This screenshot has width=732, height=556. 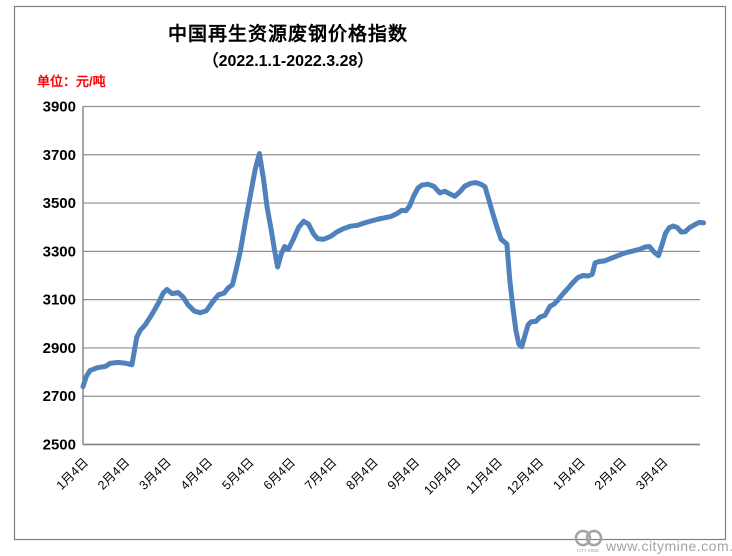 What do you see at coordinates (59, 203) in the screenshot?
I see `y-tick-label: 3500` at bounding box center [59, 203].